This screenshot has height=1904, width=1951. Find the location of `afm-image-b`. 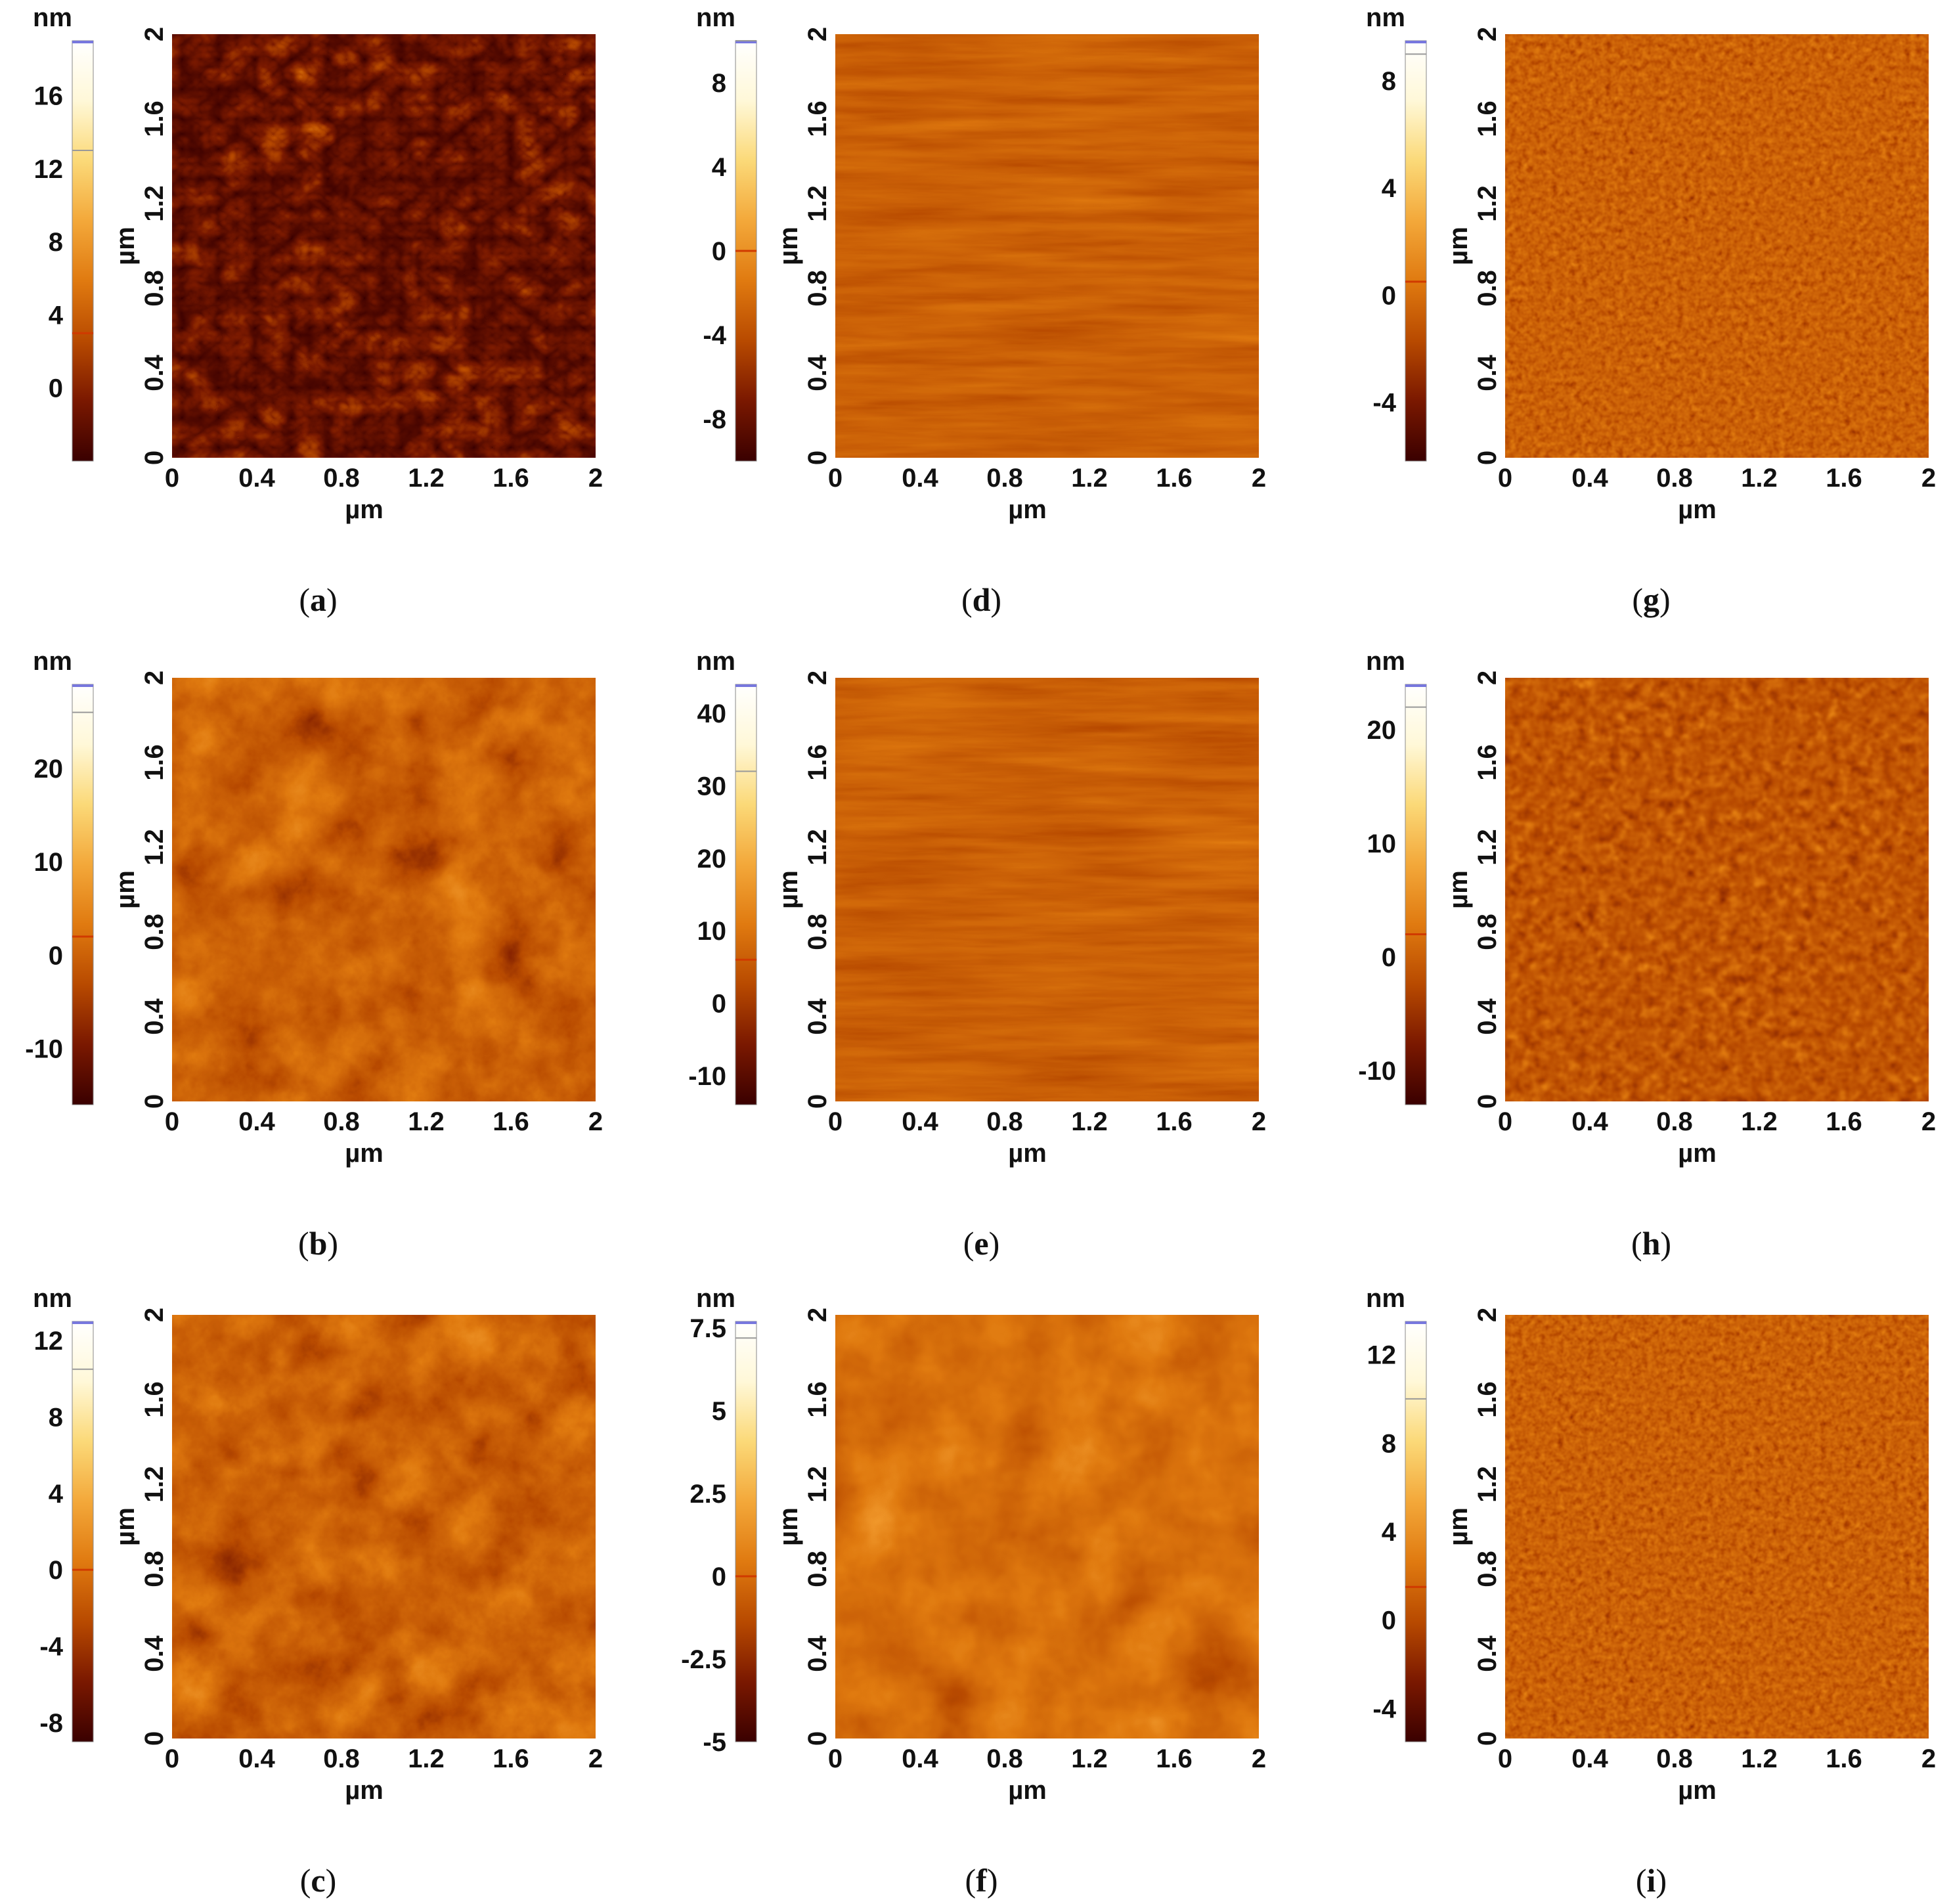

afm-image-b is located at coordinates (384, 889).